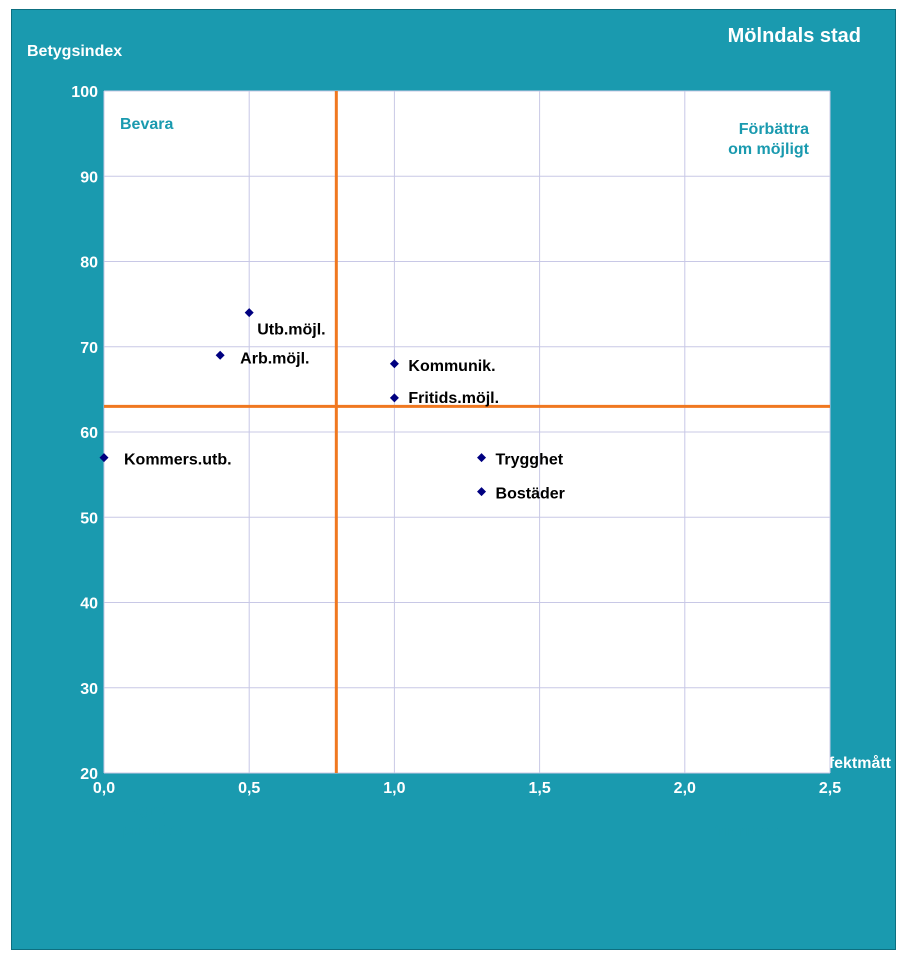  I want to click on y-tick-label: 50, so click(89, 518).